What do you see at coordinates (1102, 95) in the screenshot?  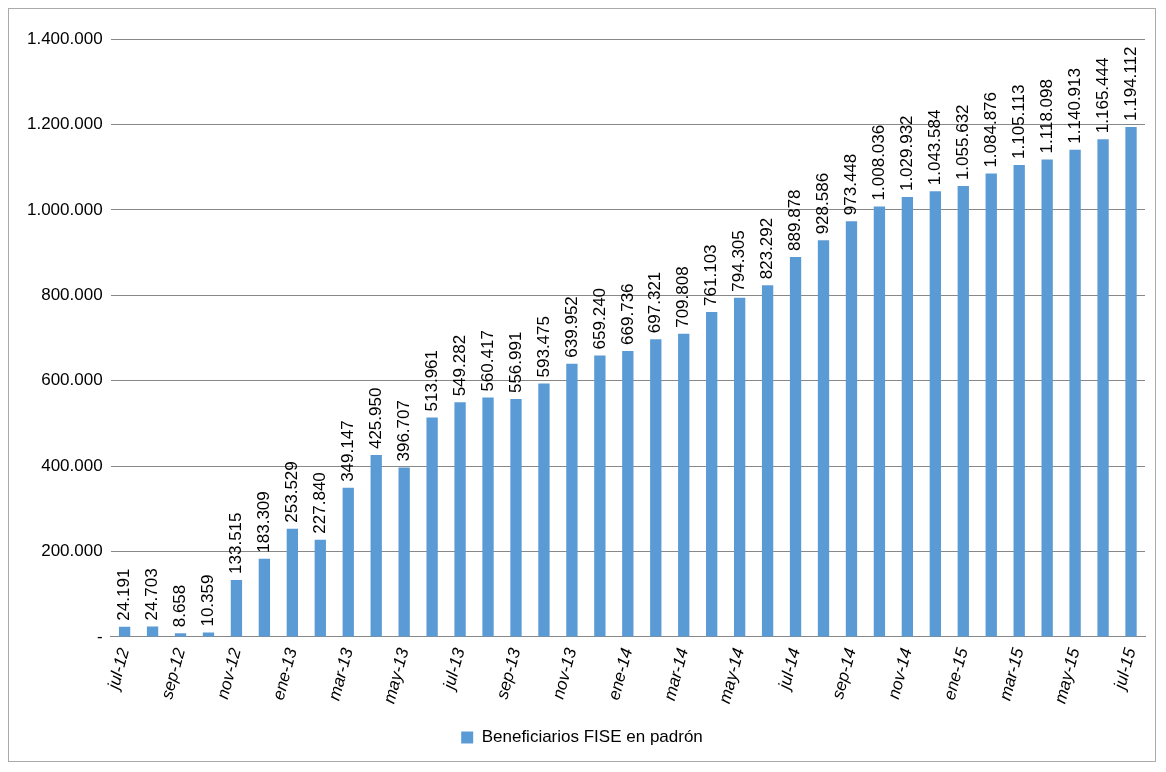 I see `data-label: 1.165.444` at bounding box center [1102, 95].